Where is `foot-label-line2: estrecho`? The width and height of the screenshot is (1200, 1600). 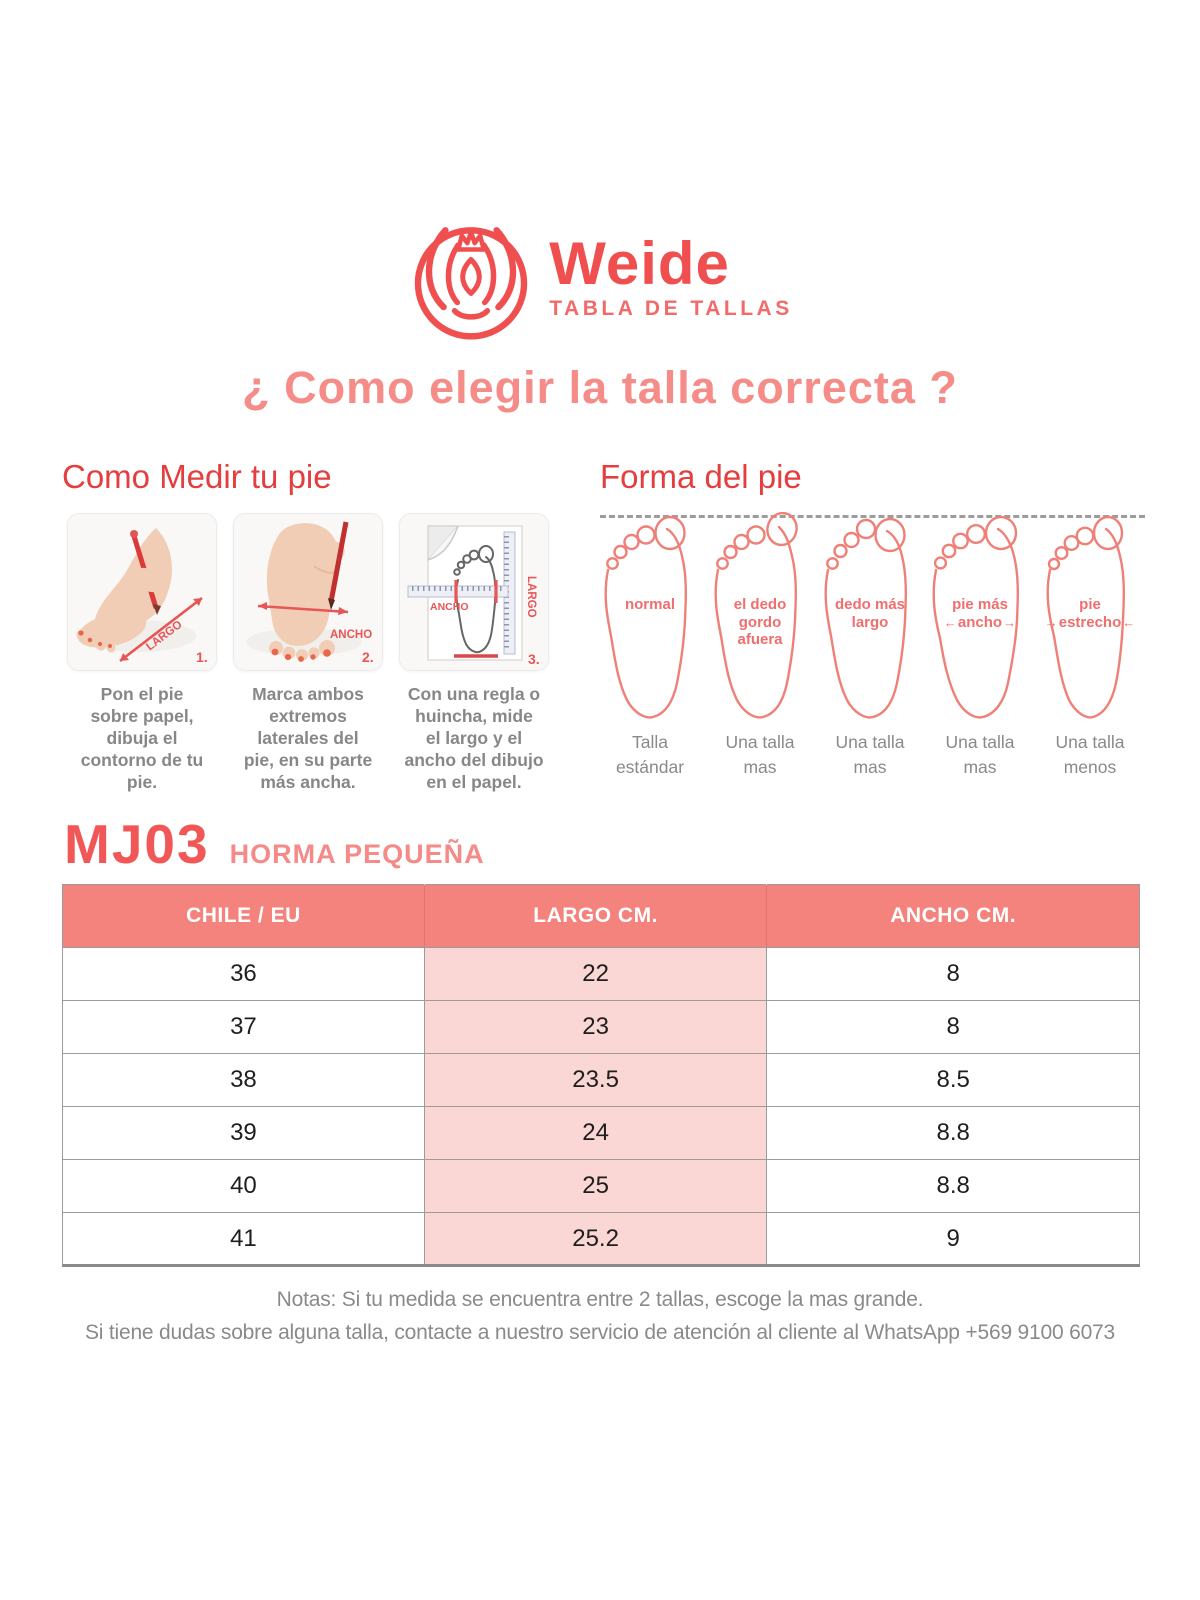
foot-label-line2: estrecho is located at coordinates (1090, 622).